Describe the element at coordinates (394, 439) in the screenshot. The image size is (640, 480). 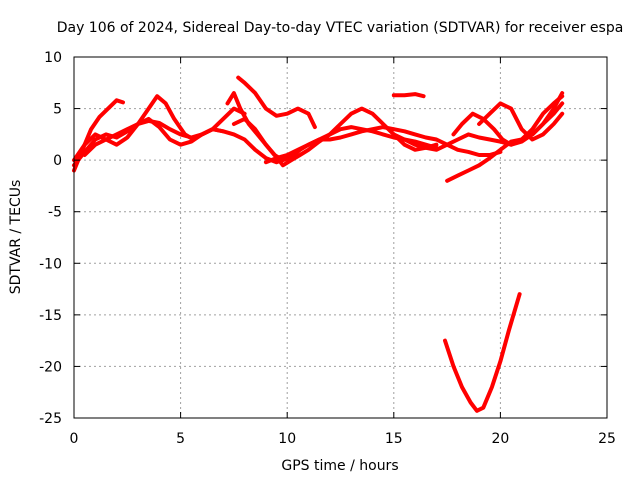
I see `x-tick-label: 15` at that location.